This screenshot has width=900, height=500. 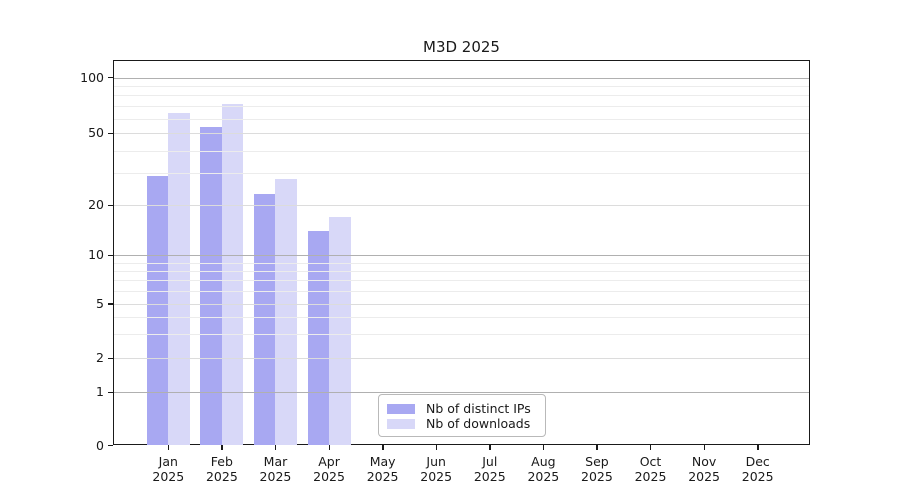 I want to click on y-tick-label-0: 0, so click(x=100, y=445).